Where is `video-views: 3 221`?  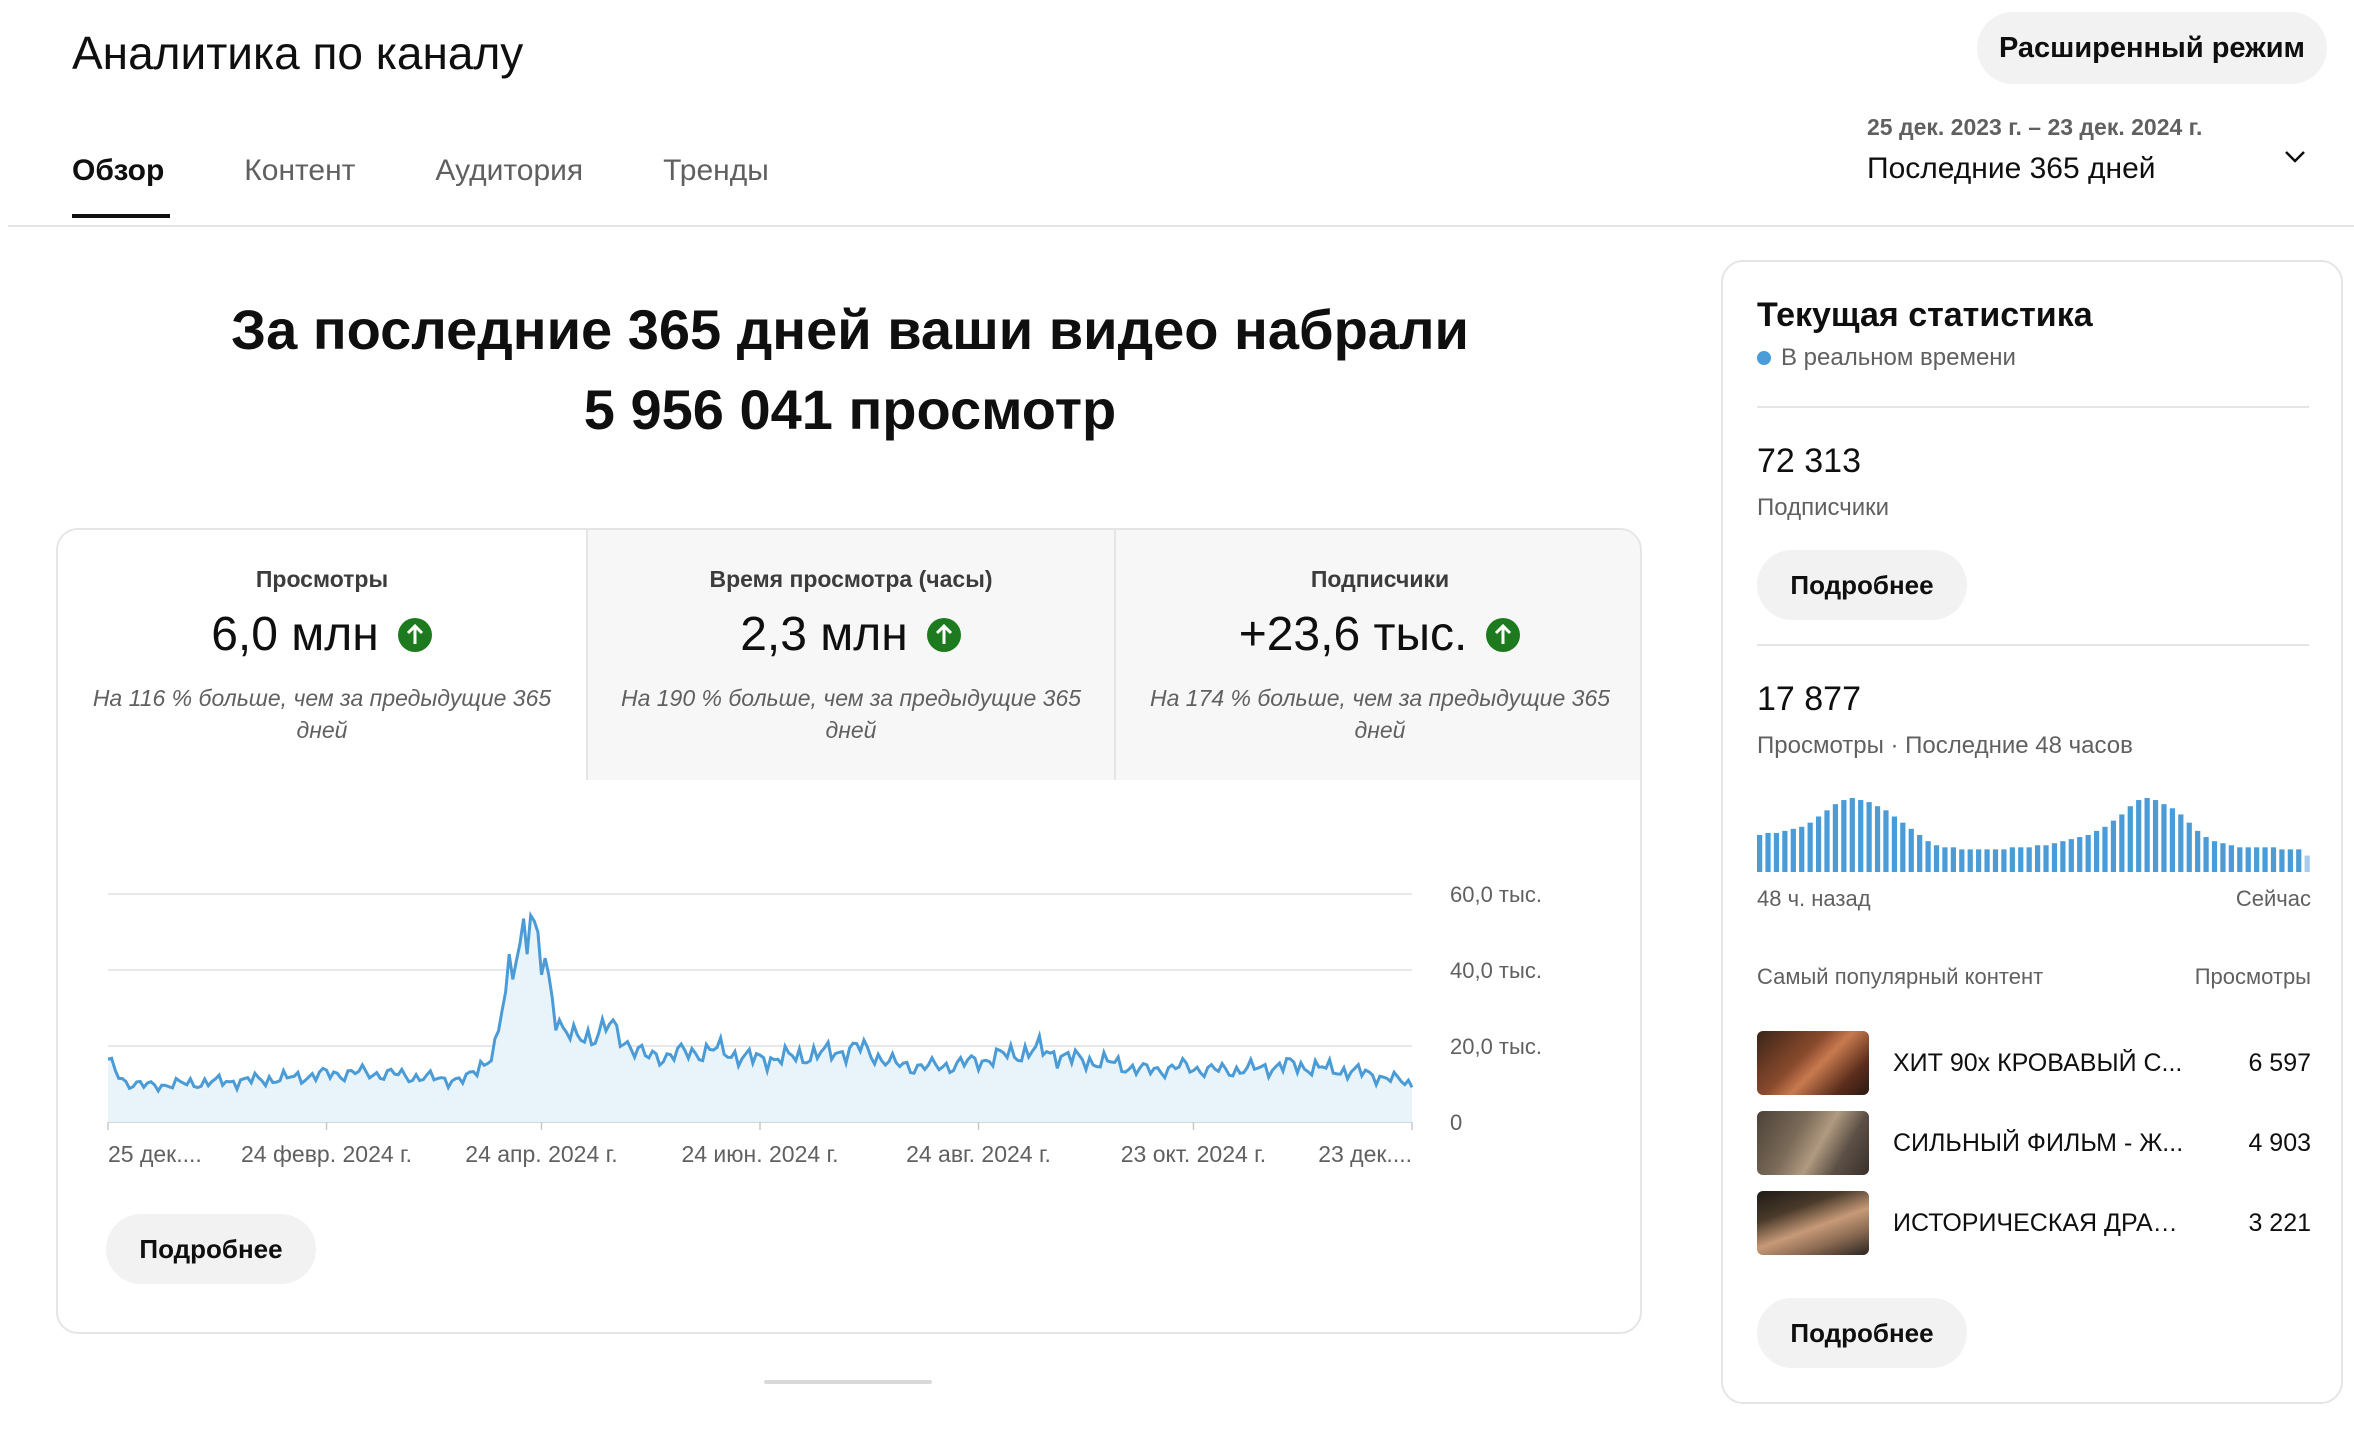
video-views: 3 221 is located at coordinates (2279, 1222).